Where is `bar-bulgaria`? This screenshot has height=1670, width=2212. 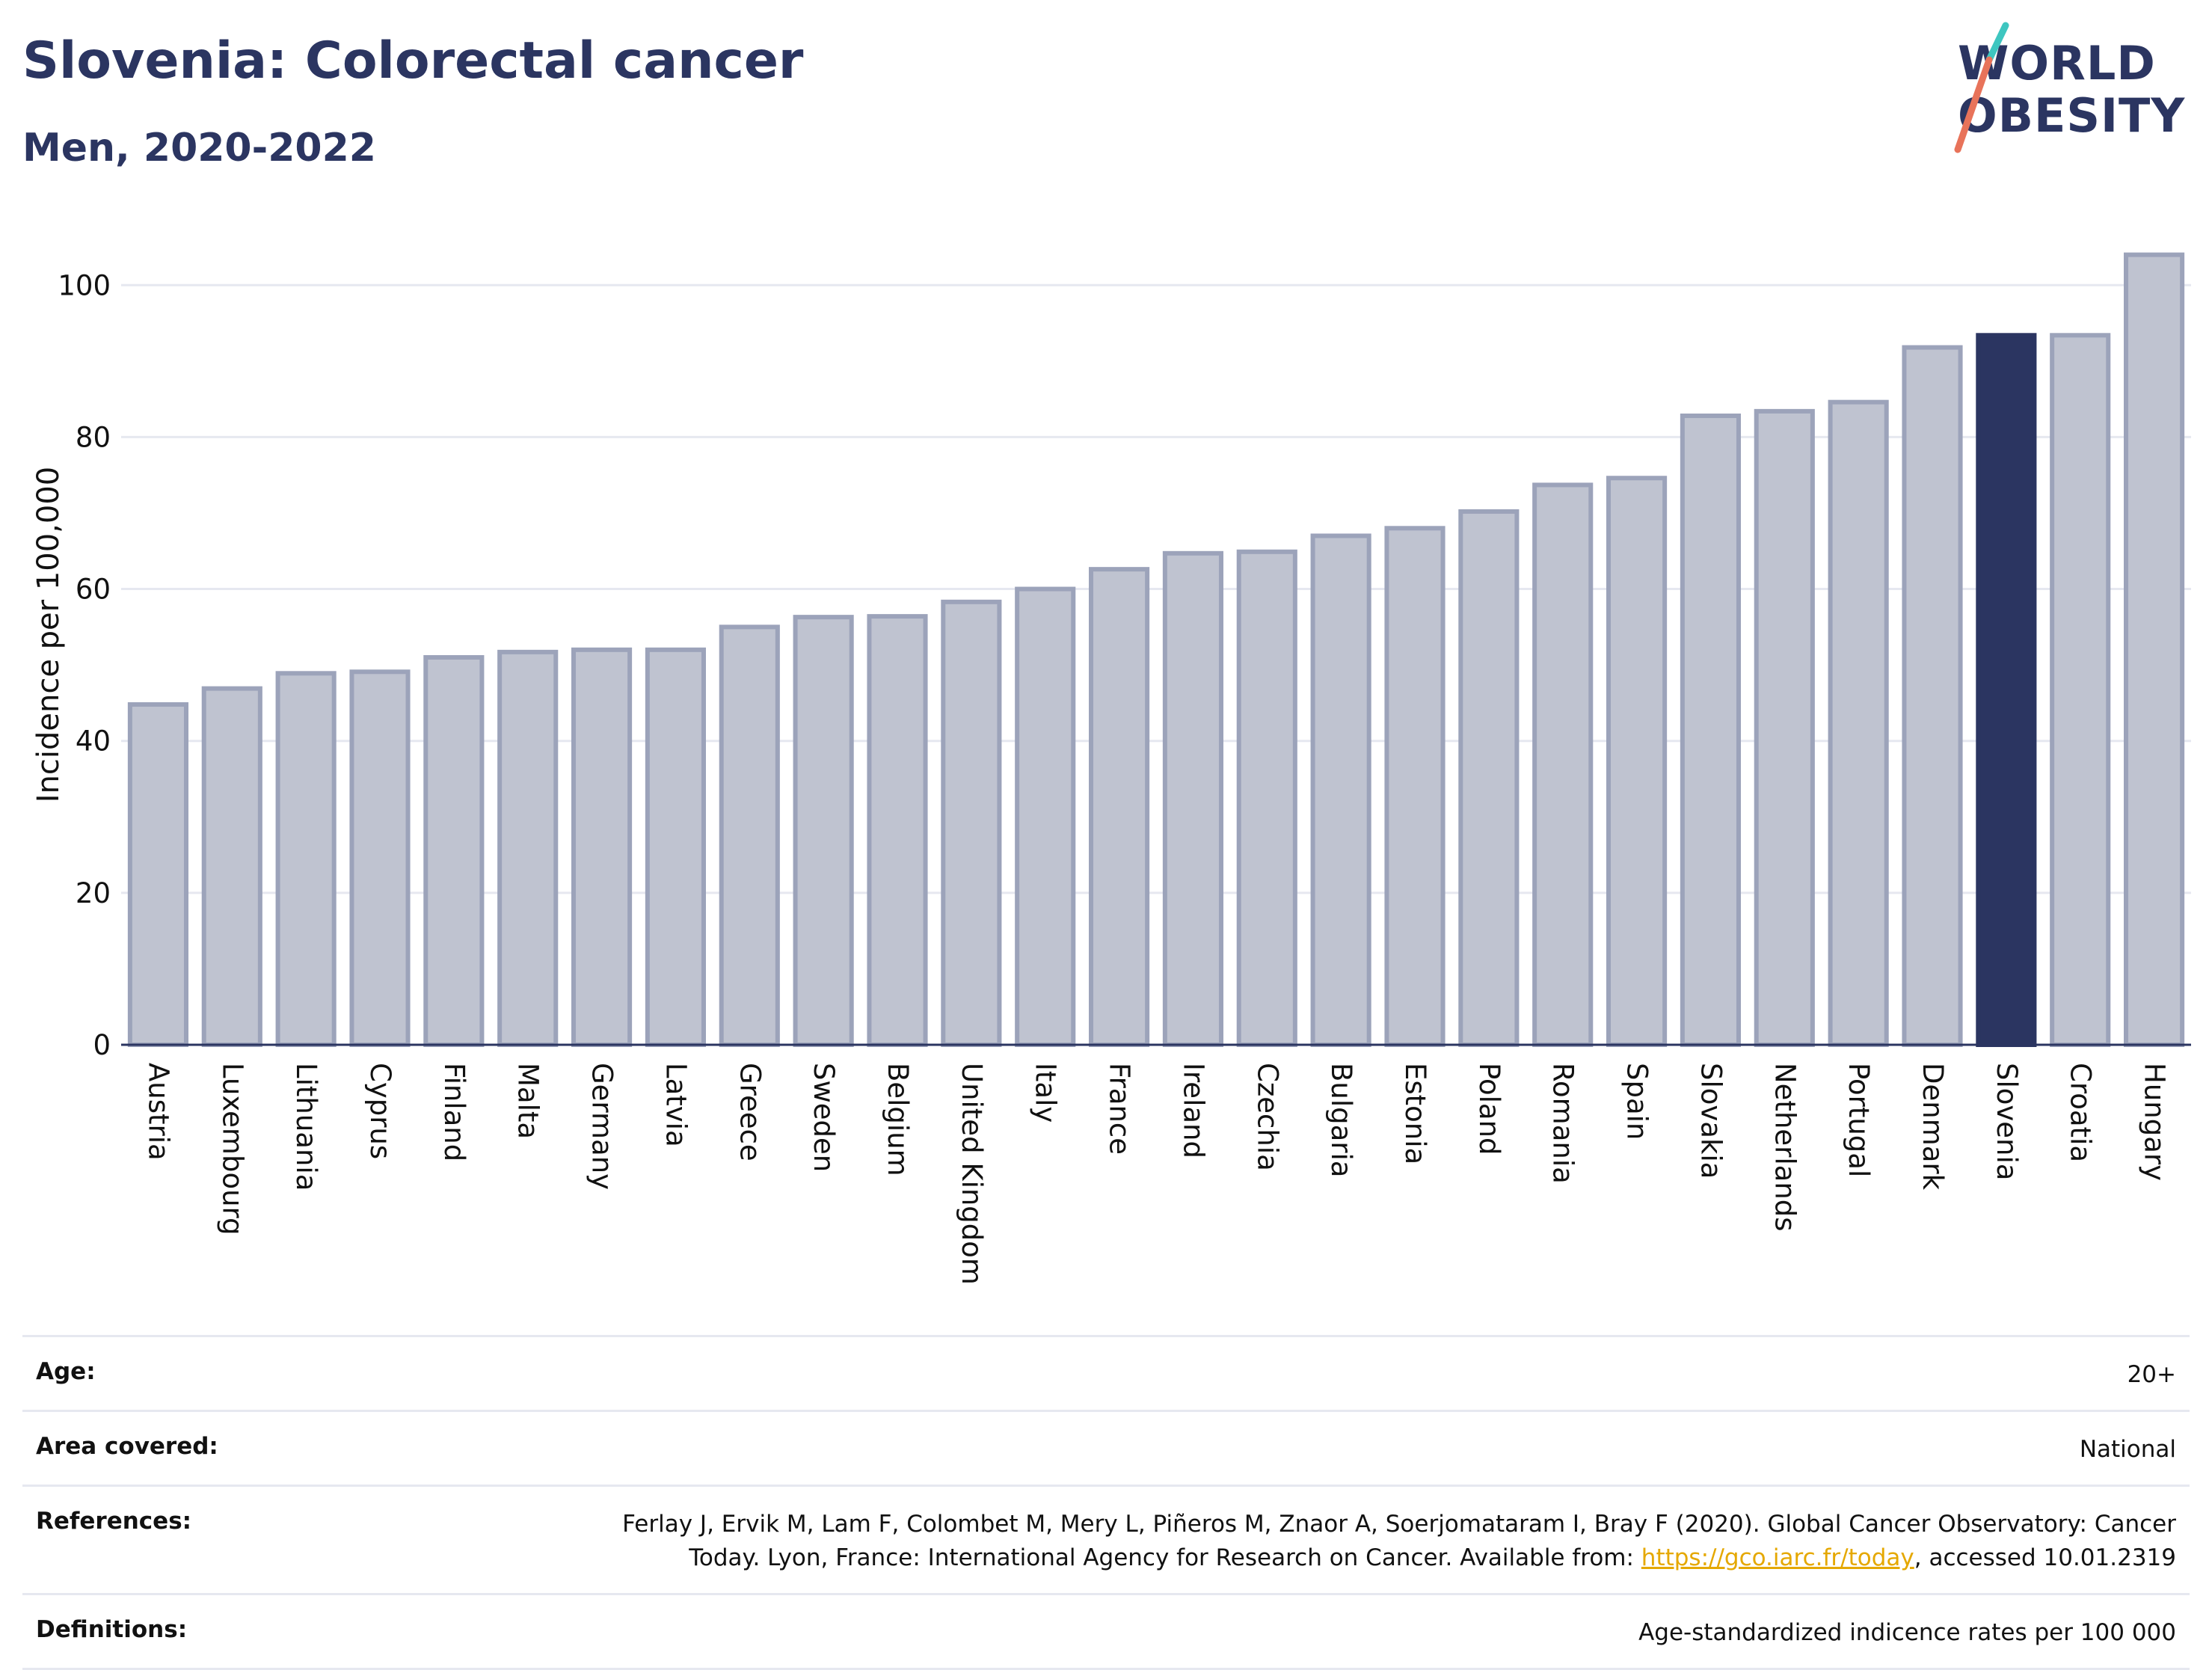 bar-bulgaria is located at coordinates (1340, 790).